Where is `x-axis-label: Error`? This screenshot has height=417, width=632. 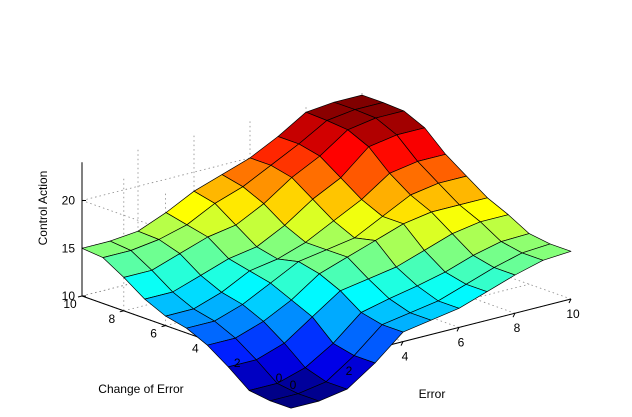 x-axis-label: Error is located at coordinates (432, 394).